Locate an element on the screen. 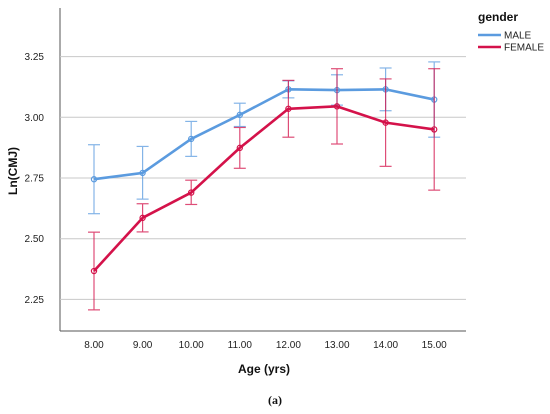  y-tick-label: 3.00 is located at coordinates (35, 118).